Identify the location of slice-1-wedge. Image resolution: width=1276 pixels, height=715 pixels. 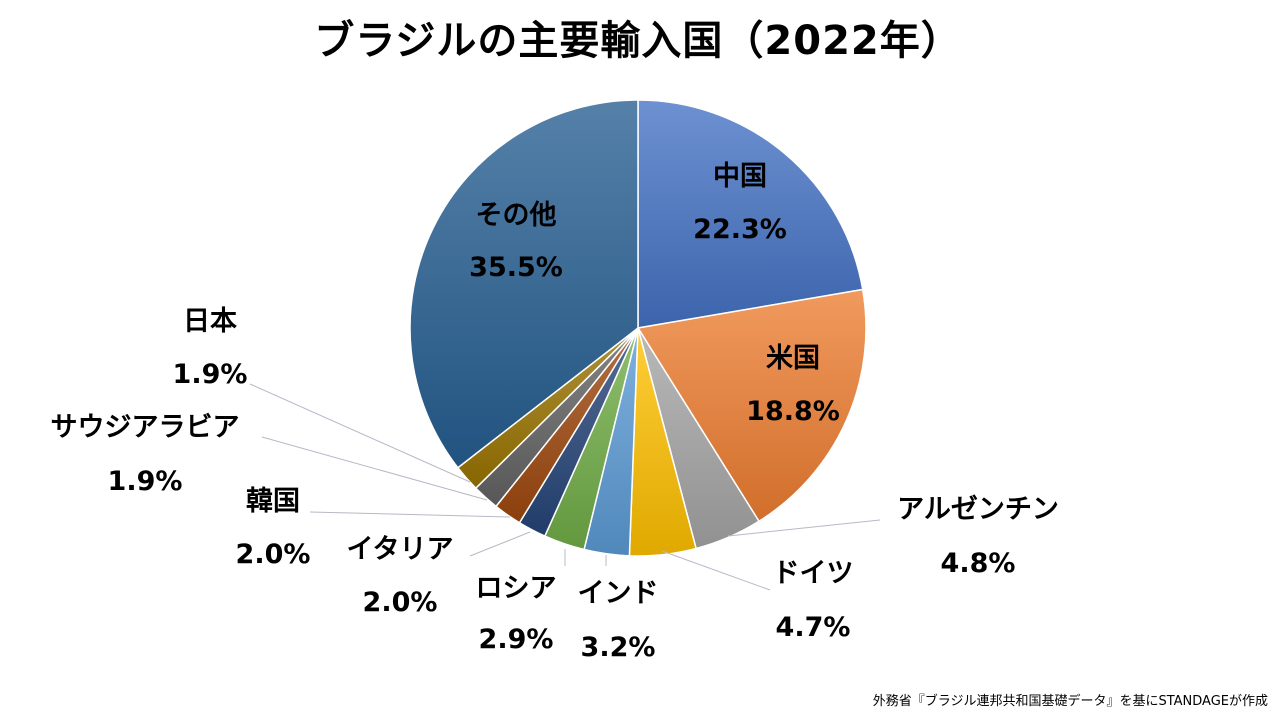
(750, 214).